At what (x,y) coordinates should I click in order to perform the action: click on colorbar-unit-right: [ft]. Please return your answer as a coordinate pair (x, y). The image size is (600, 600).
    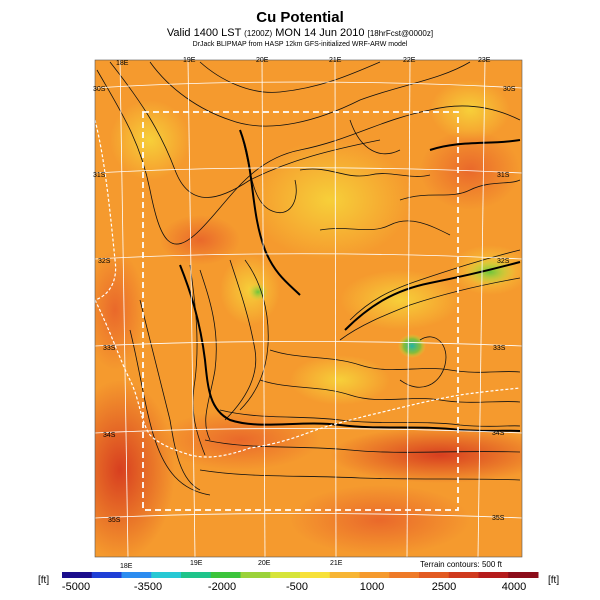
    Looking at the image, I should click on (554, 580).